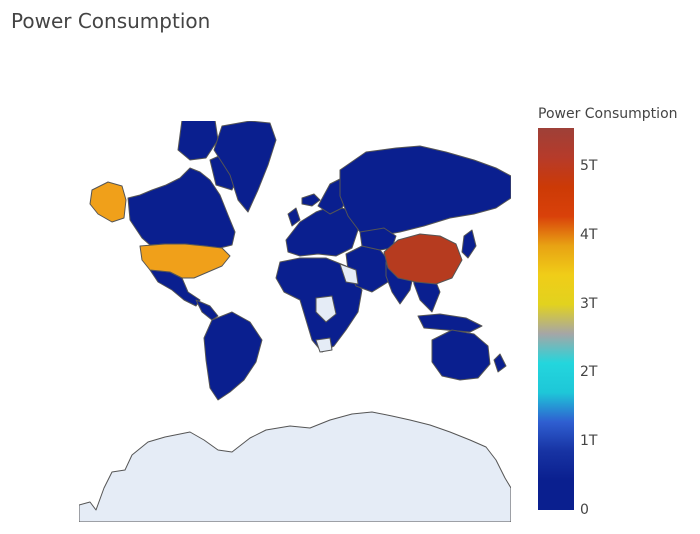 The height and width of the screenshot is (534, 700). Describe the element at coordinates (469, 244) in the screenshot. I see `region-japan` at that location.